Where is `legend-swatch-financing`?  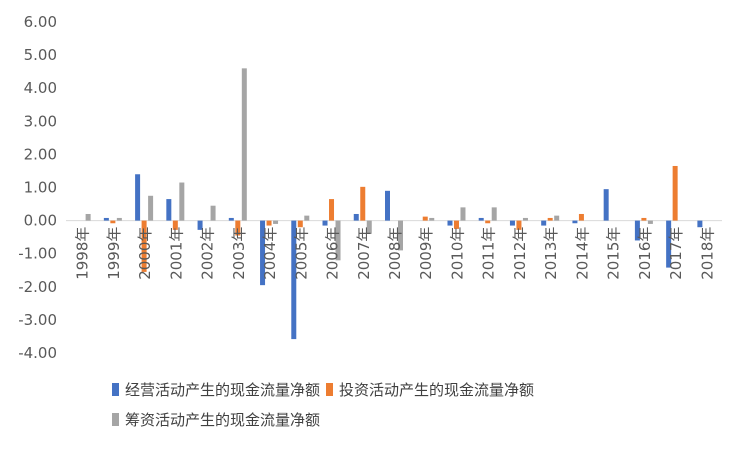
legend-swatch-financing is located at coordinates (115, 419).